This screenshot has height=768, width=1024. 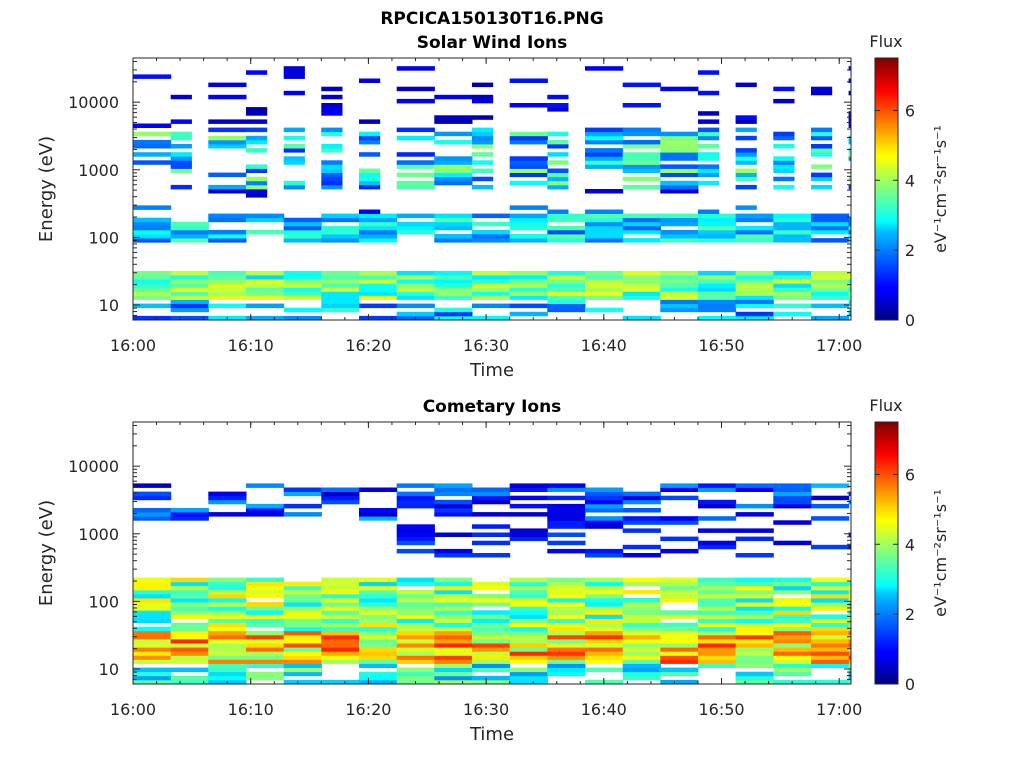 What do you see at coordinates (491, 734) in the screenshot?
I see `x-axis-label-cometary: Time` at bounding box center [491, 734].